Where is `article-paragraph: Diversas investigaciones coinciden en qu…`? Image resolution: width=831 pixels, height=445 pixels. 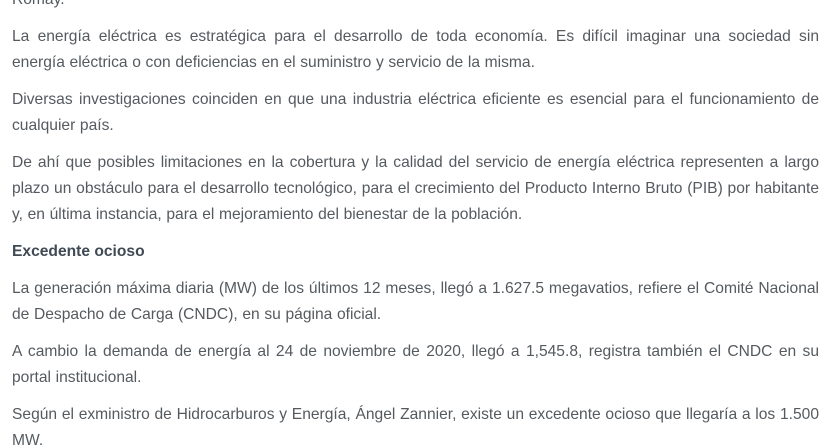 article-paragraph: Diversas investigaciones coinciden en qu… is located at coordinates (415, 112).